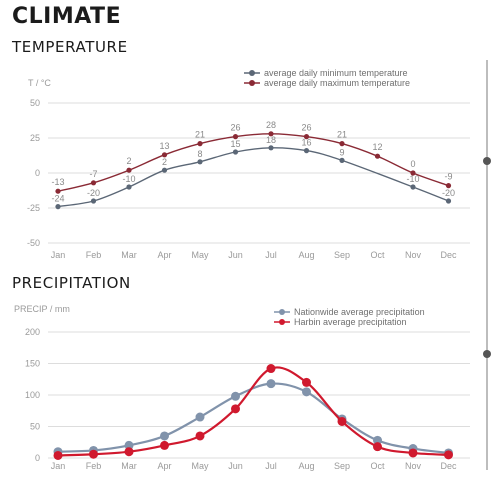 This screenshot has height=480, width=500. I want to click on y-tick-label: -25, so click(33, 208).